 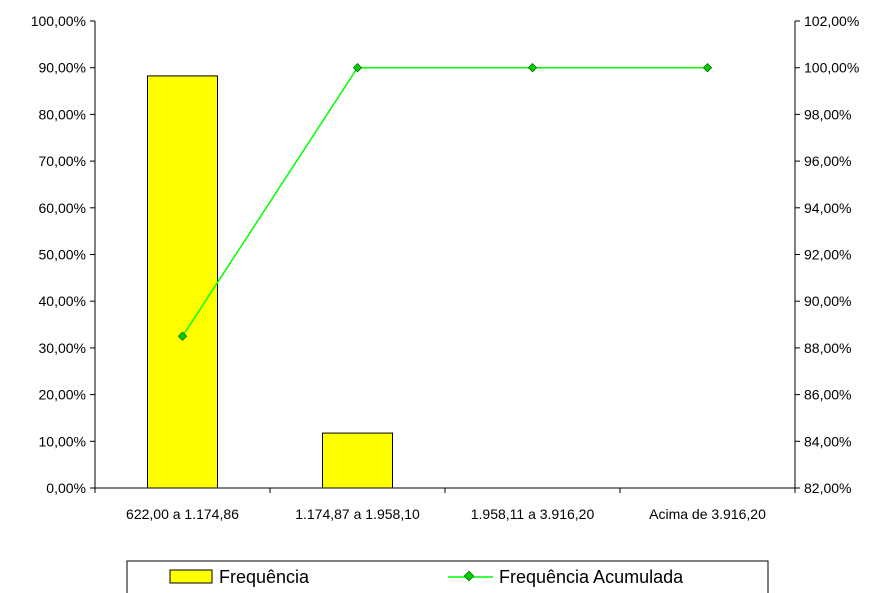 I want to click on right-tick-label: 82,00%, so click(x=827, y=488).